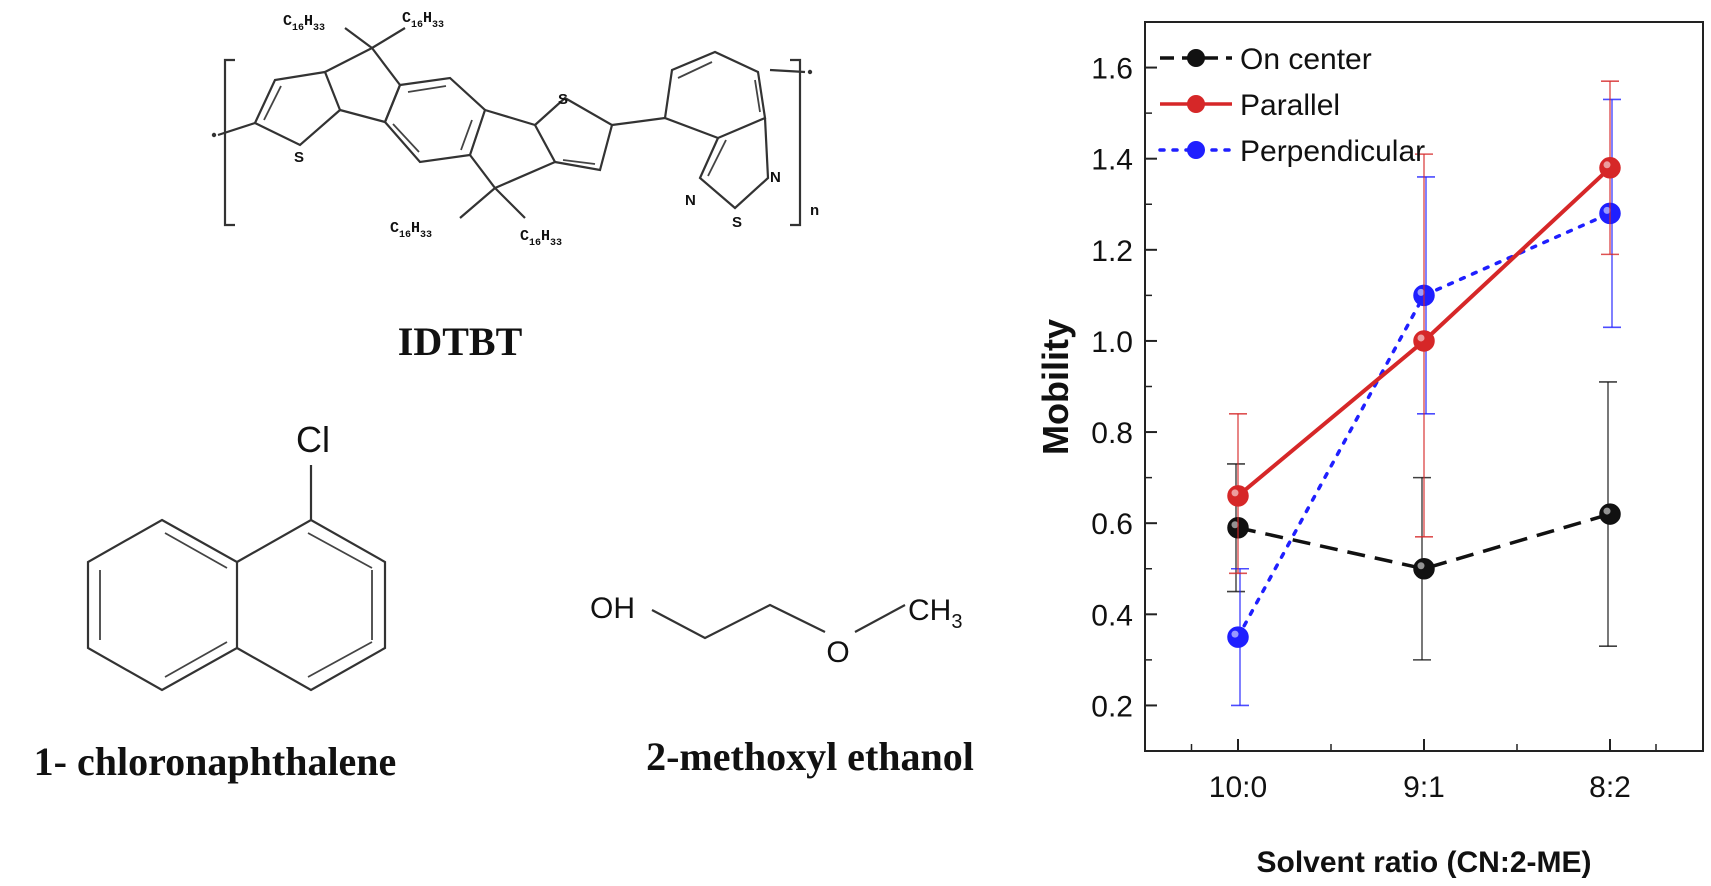 The image size is (1711, 886). I want to click on legend-entry-perpendicular: Perpendicular, so click(1291, 151).